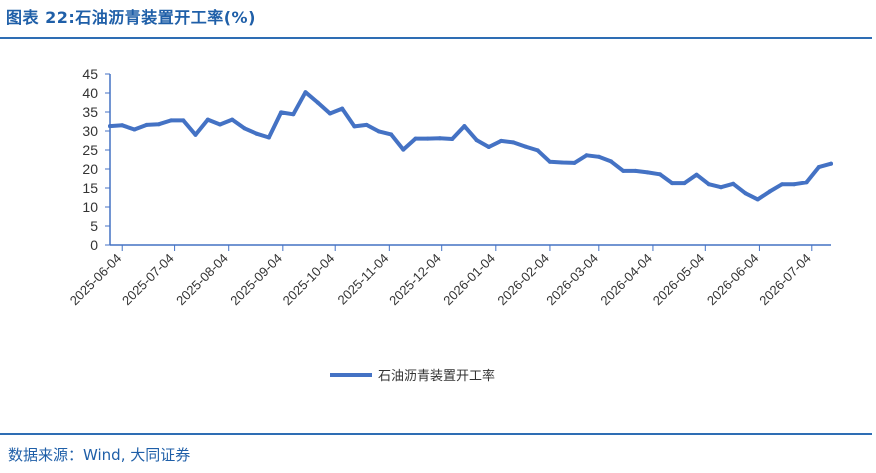  Describe the element at coordinates (436, 434) in the screenshot. I see `bottom-divider` at that location.